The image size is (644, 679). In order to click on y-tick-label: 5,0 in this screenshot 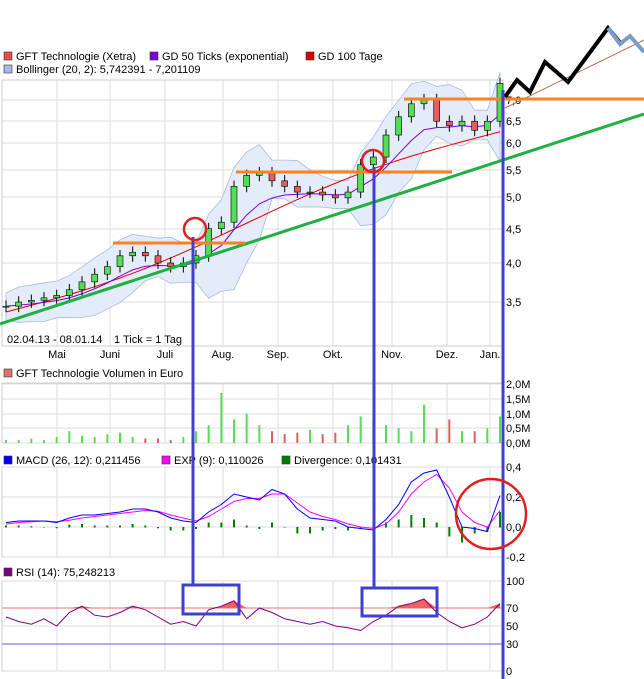, I will do `click(513, 198)`.